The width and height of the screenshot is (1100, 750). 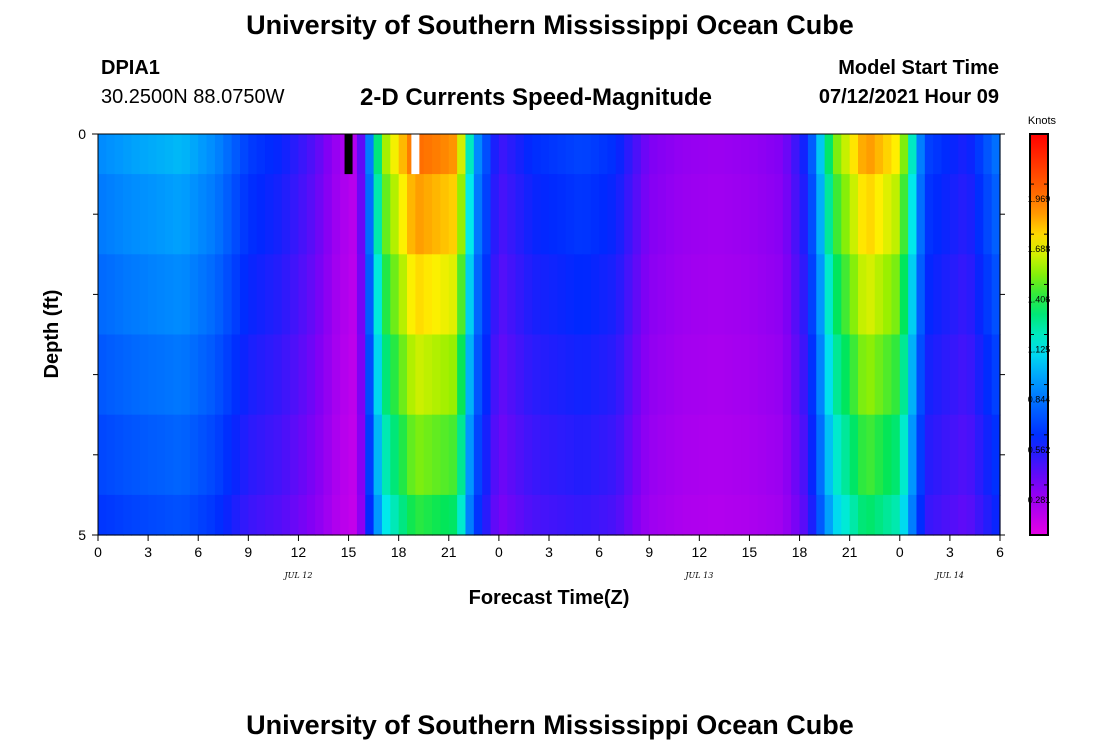 What do you see at coordinates (382, 154) in the screenshot?
I see `time-markers` at bounding box center [382, 154].